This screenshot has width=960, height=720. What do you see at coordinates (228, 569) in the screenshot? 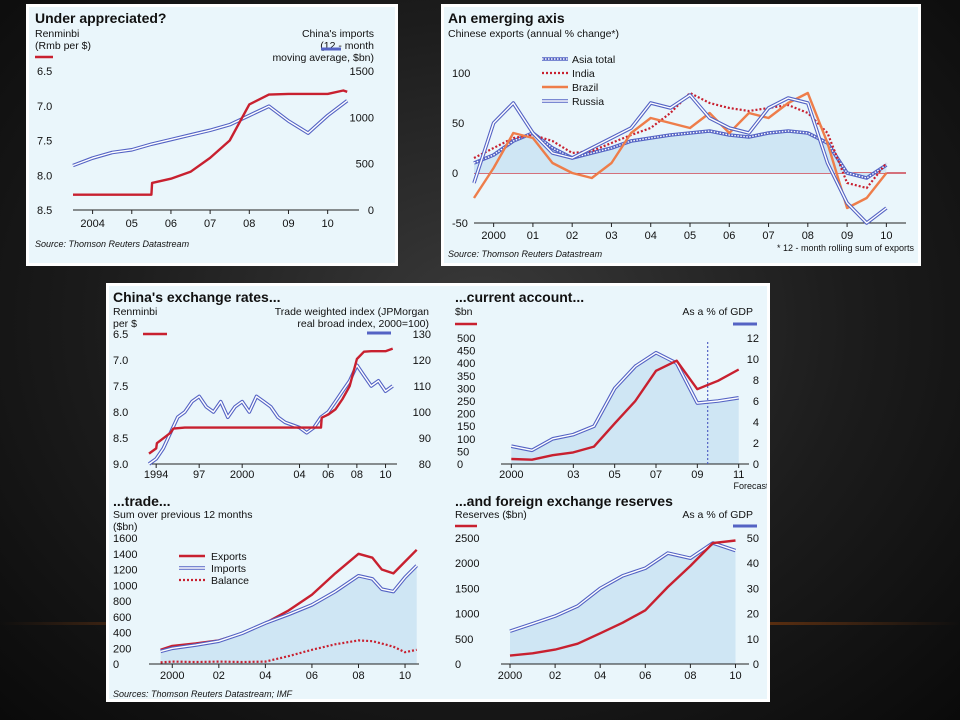
I see `trade-legend-label-imports: Imports` at bounding box center [228, 569].